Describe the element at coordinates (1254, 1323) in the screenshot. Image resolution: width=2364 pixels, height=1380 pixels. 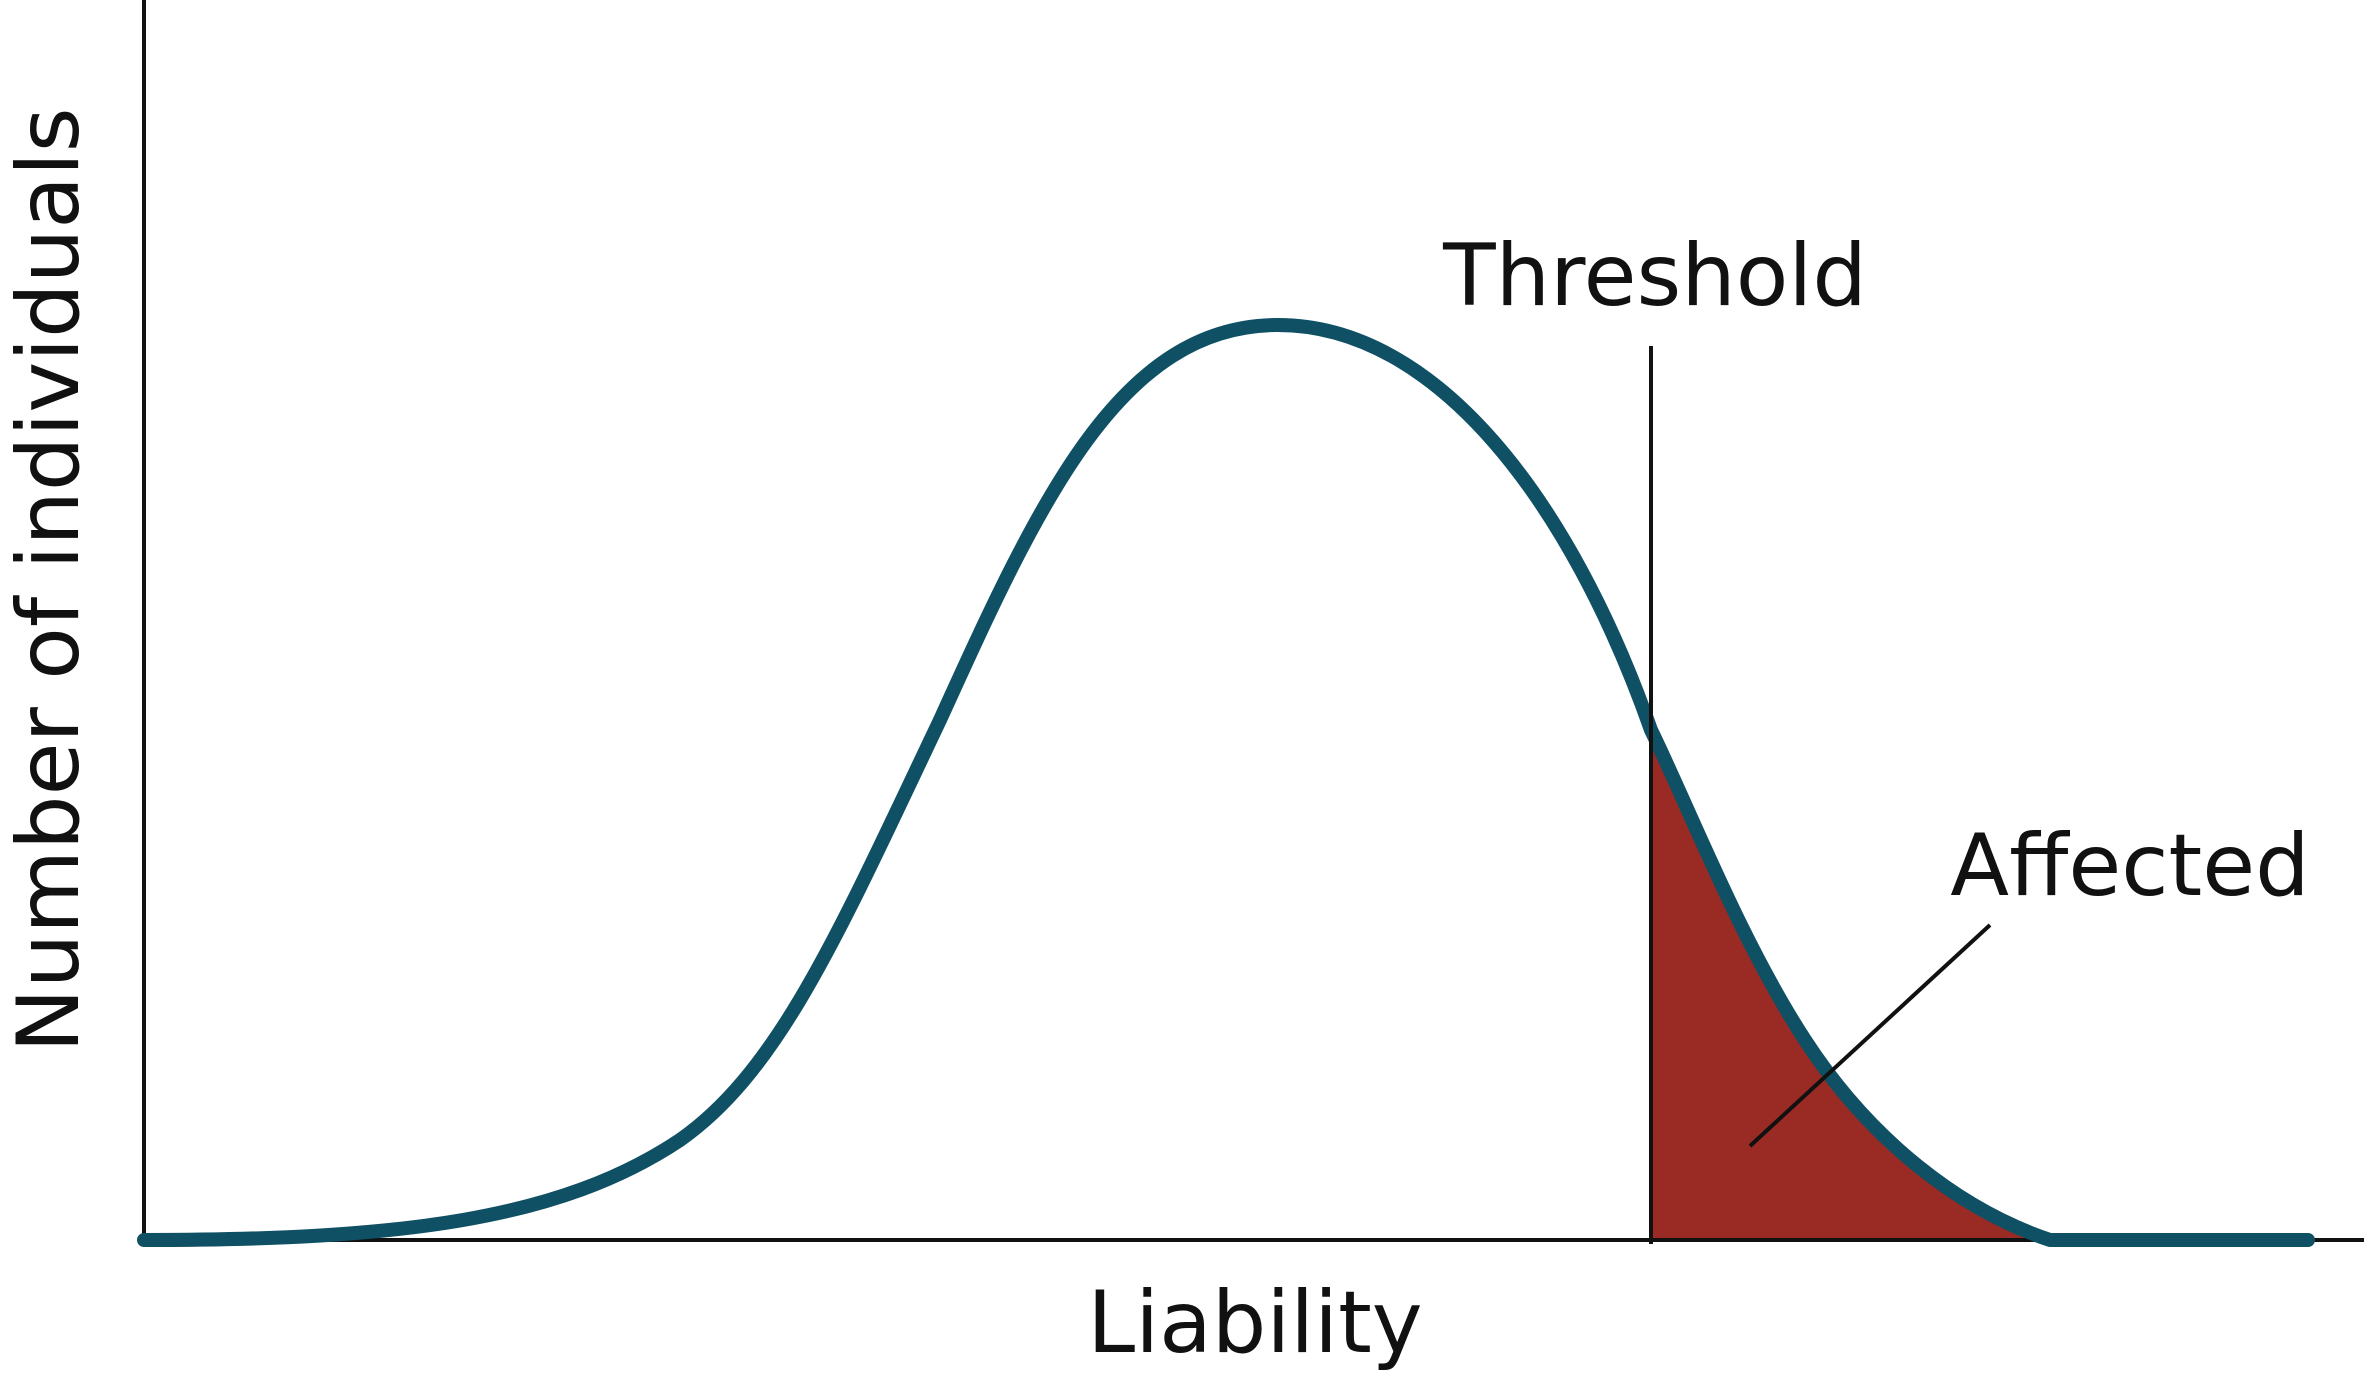
I see `x-axis-label: Liability` at that location.